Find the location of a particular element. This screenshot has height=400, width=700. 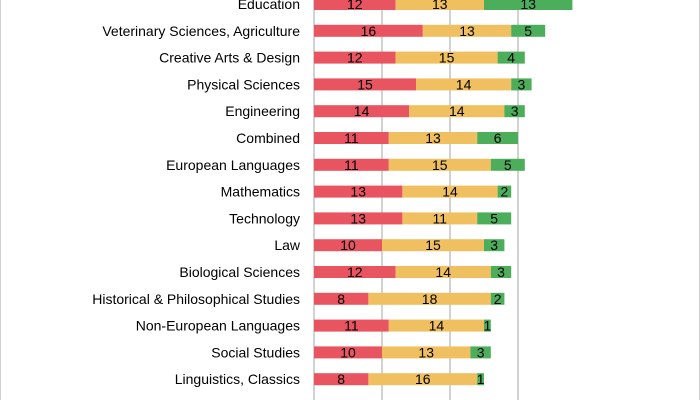

category-label: Social Studies is located at coordinates (255, 352).